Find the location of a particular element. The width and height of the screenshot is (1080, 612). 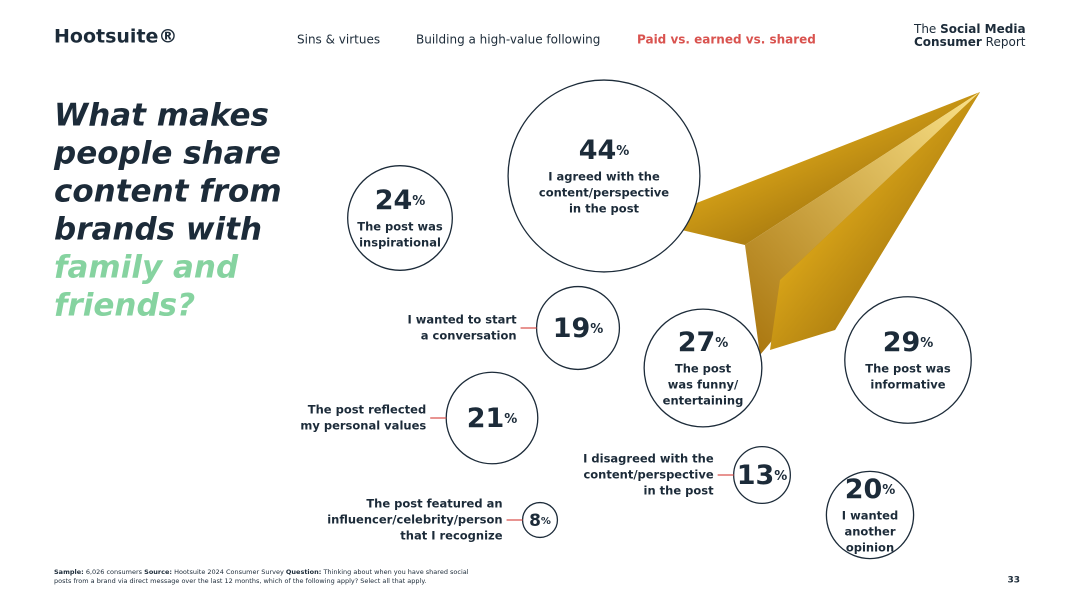

value-label: 8% is located at coordinates (540, 521).